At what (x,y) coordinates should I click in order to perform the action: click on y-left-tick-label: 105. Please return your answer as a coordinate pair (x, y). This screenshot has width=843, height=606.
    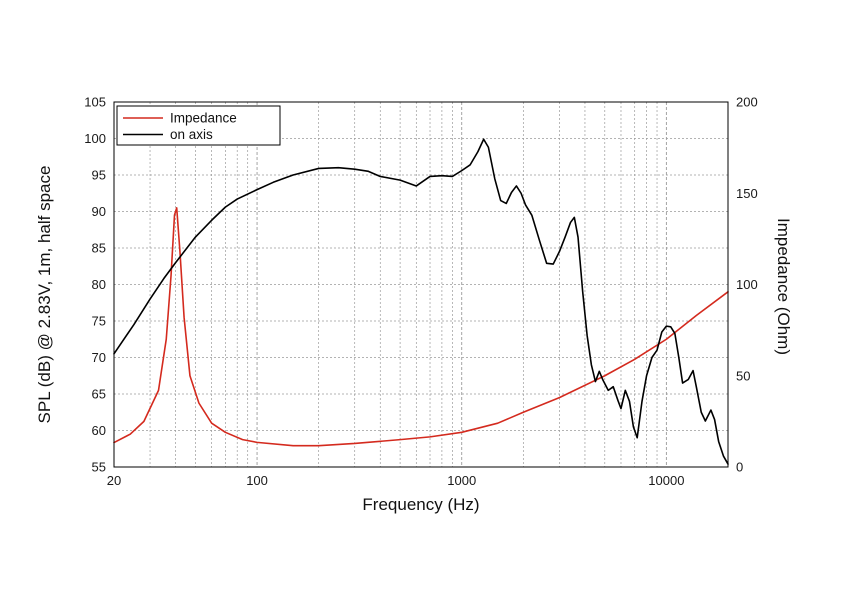
    Looking at the image, I should click on (95, 102).